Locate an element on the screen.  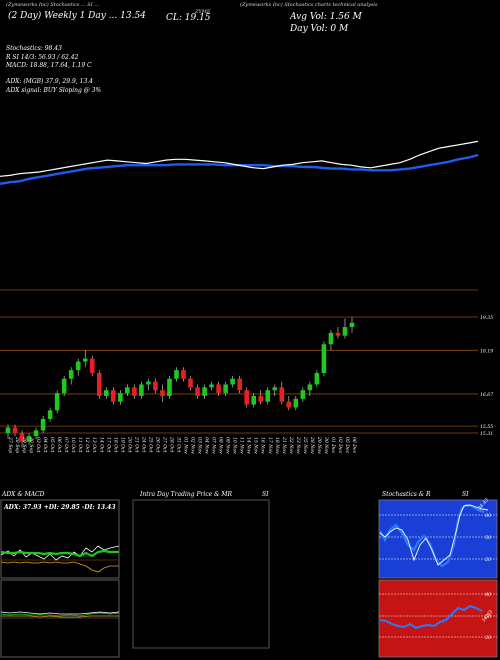
x-tick-label: 01 Dec is located at coordinates (333, 445).